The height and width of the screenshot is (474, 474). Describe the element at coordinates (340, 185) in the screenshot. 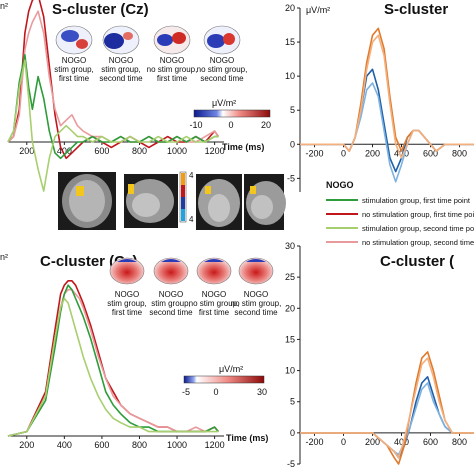

I see `legend-title: NOGO` at that location.